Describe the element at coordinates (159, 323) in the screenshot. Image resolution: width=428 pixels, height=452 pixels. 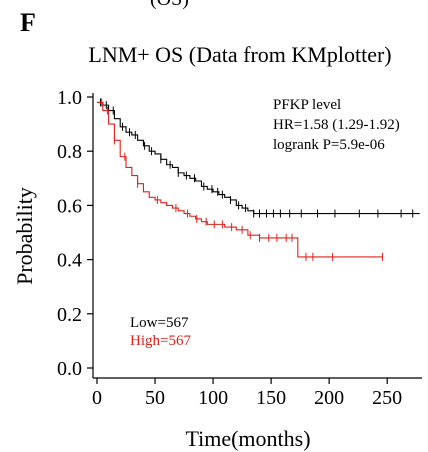
I see `legend-low: Low=567` at that location.